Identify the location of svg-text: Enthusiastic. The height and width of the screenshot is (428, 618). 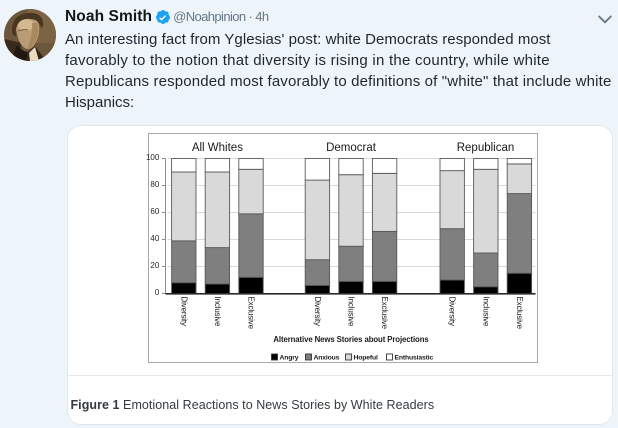
(414, 357).